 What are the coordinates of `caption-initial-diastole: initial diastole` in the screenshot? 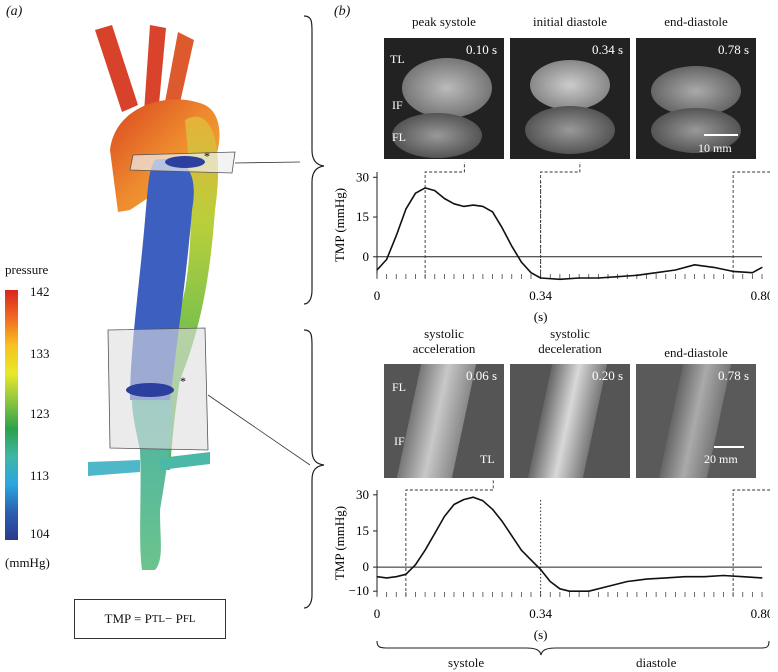 It's located at (569, 21).